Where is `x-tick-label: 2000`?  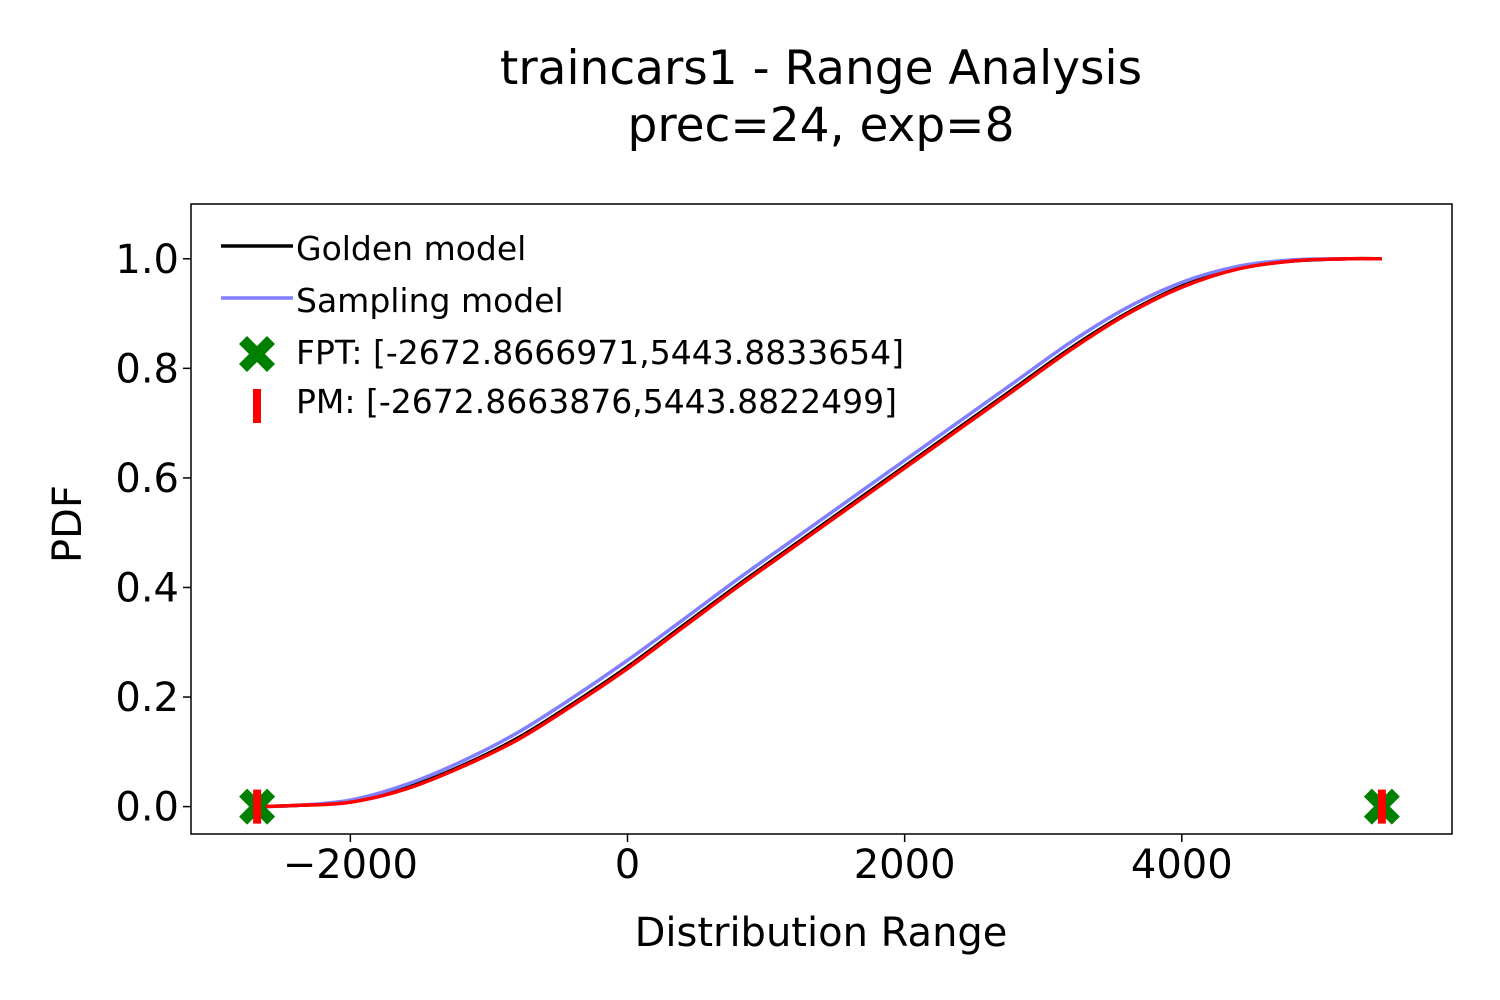
x-tick-label: 2000 is located at coordinates (905, 865).